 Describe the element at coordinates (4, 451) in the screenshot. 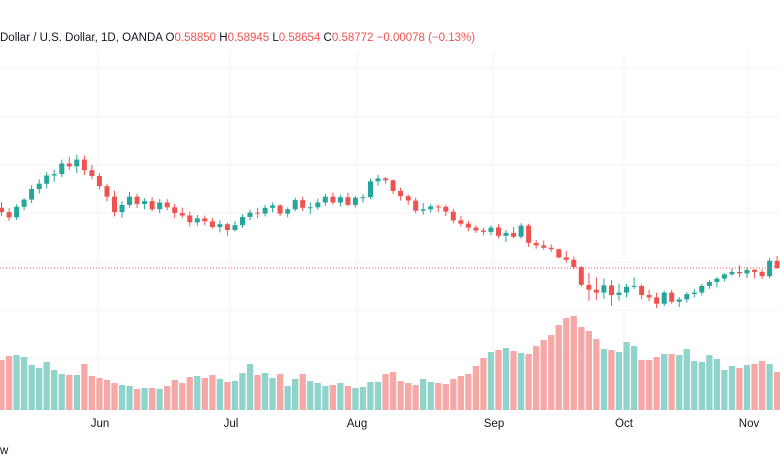

I see `tradingview-watermark: w` at that location.